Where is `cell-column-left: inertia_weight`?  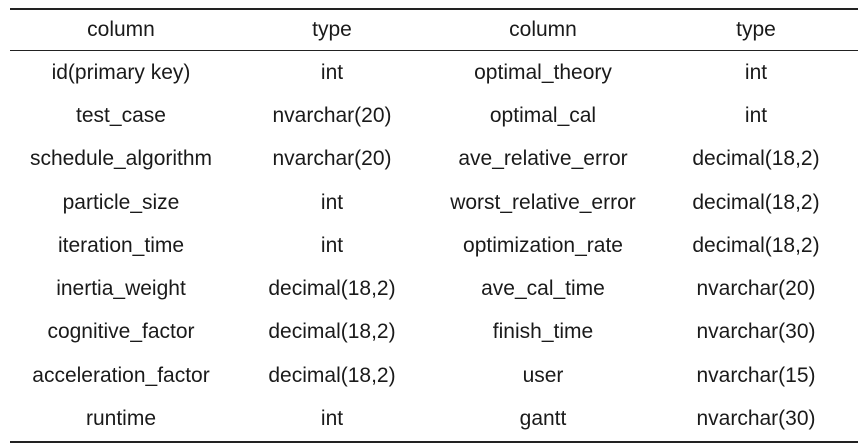 cell-column-left: inertia_weight is located at coordinates (121, 289).